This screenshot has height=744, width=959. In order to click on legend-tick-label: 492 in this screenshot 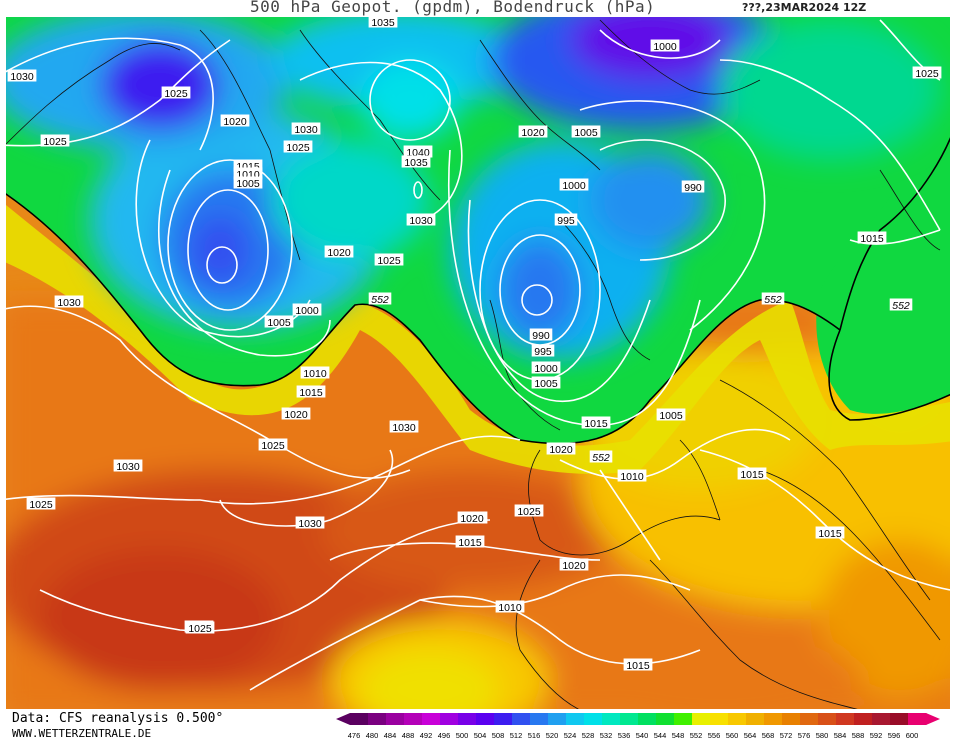, I will do `click(426, 735)`.